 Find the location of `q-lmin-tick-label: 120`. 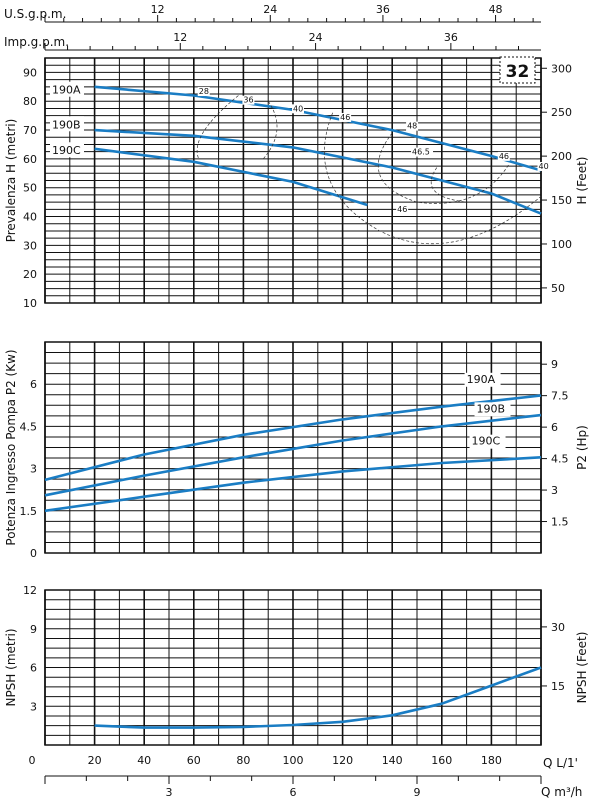

q-lmin-tick-label: 120 is located at coordinates (342, 760).